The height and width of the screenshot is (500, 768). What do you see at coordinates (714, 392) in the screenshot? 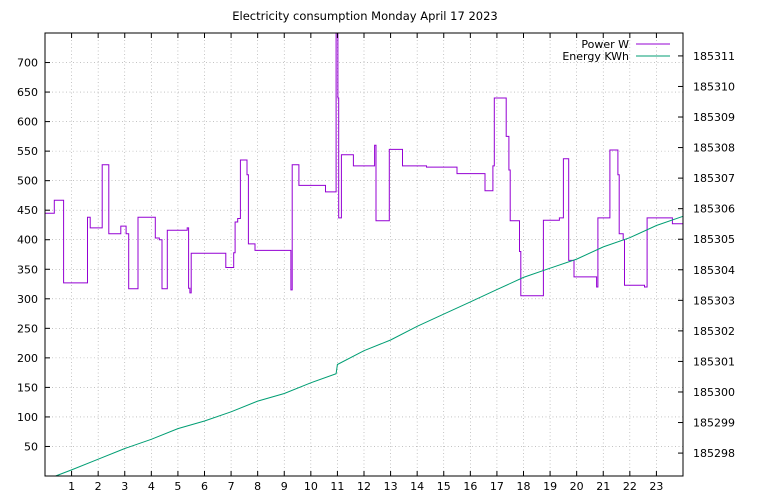
I see `y2-tick-label: 185300` at bounding box center [714, 392].